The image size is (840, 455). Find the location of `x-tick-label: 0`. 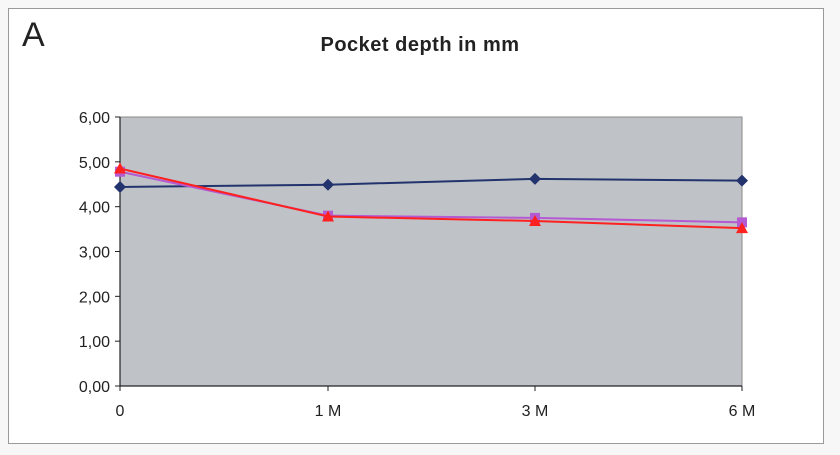

x-tick-label: 0 is located at coordinates (120, 411).